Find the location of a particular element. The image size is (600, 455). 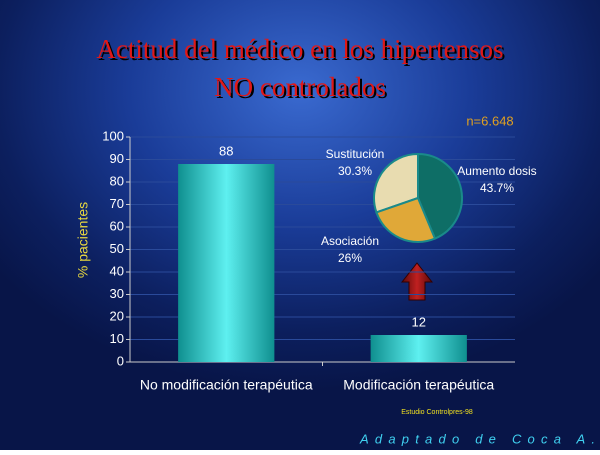

title-shadow: NO controlados is located at coordinates (302, 89).